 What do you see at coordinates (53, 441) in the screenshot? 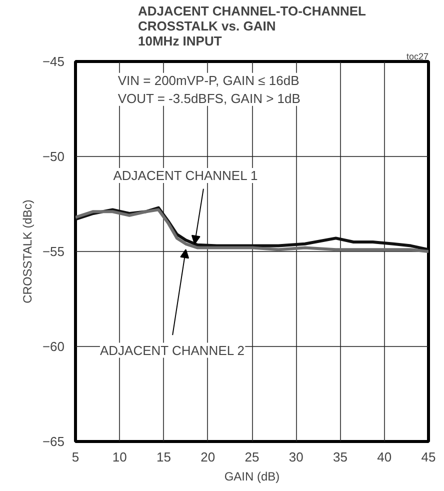
I see `y-tick-label: −65` at bounding box center [53, 441].